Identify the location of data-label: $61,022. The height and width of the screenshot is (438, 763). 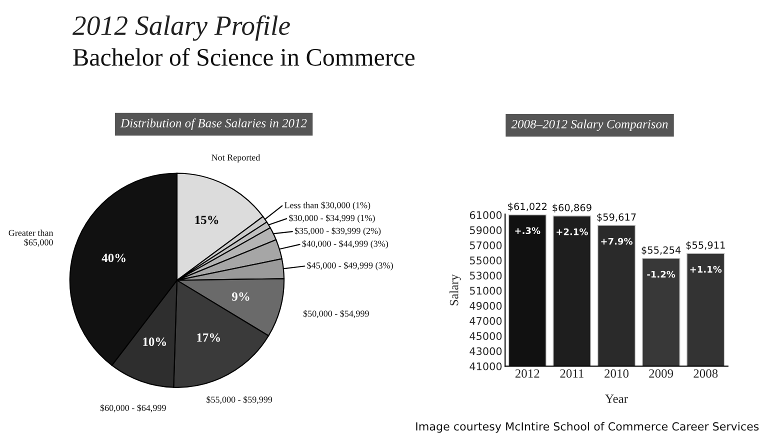
(527, 207).